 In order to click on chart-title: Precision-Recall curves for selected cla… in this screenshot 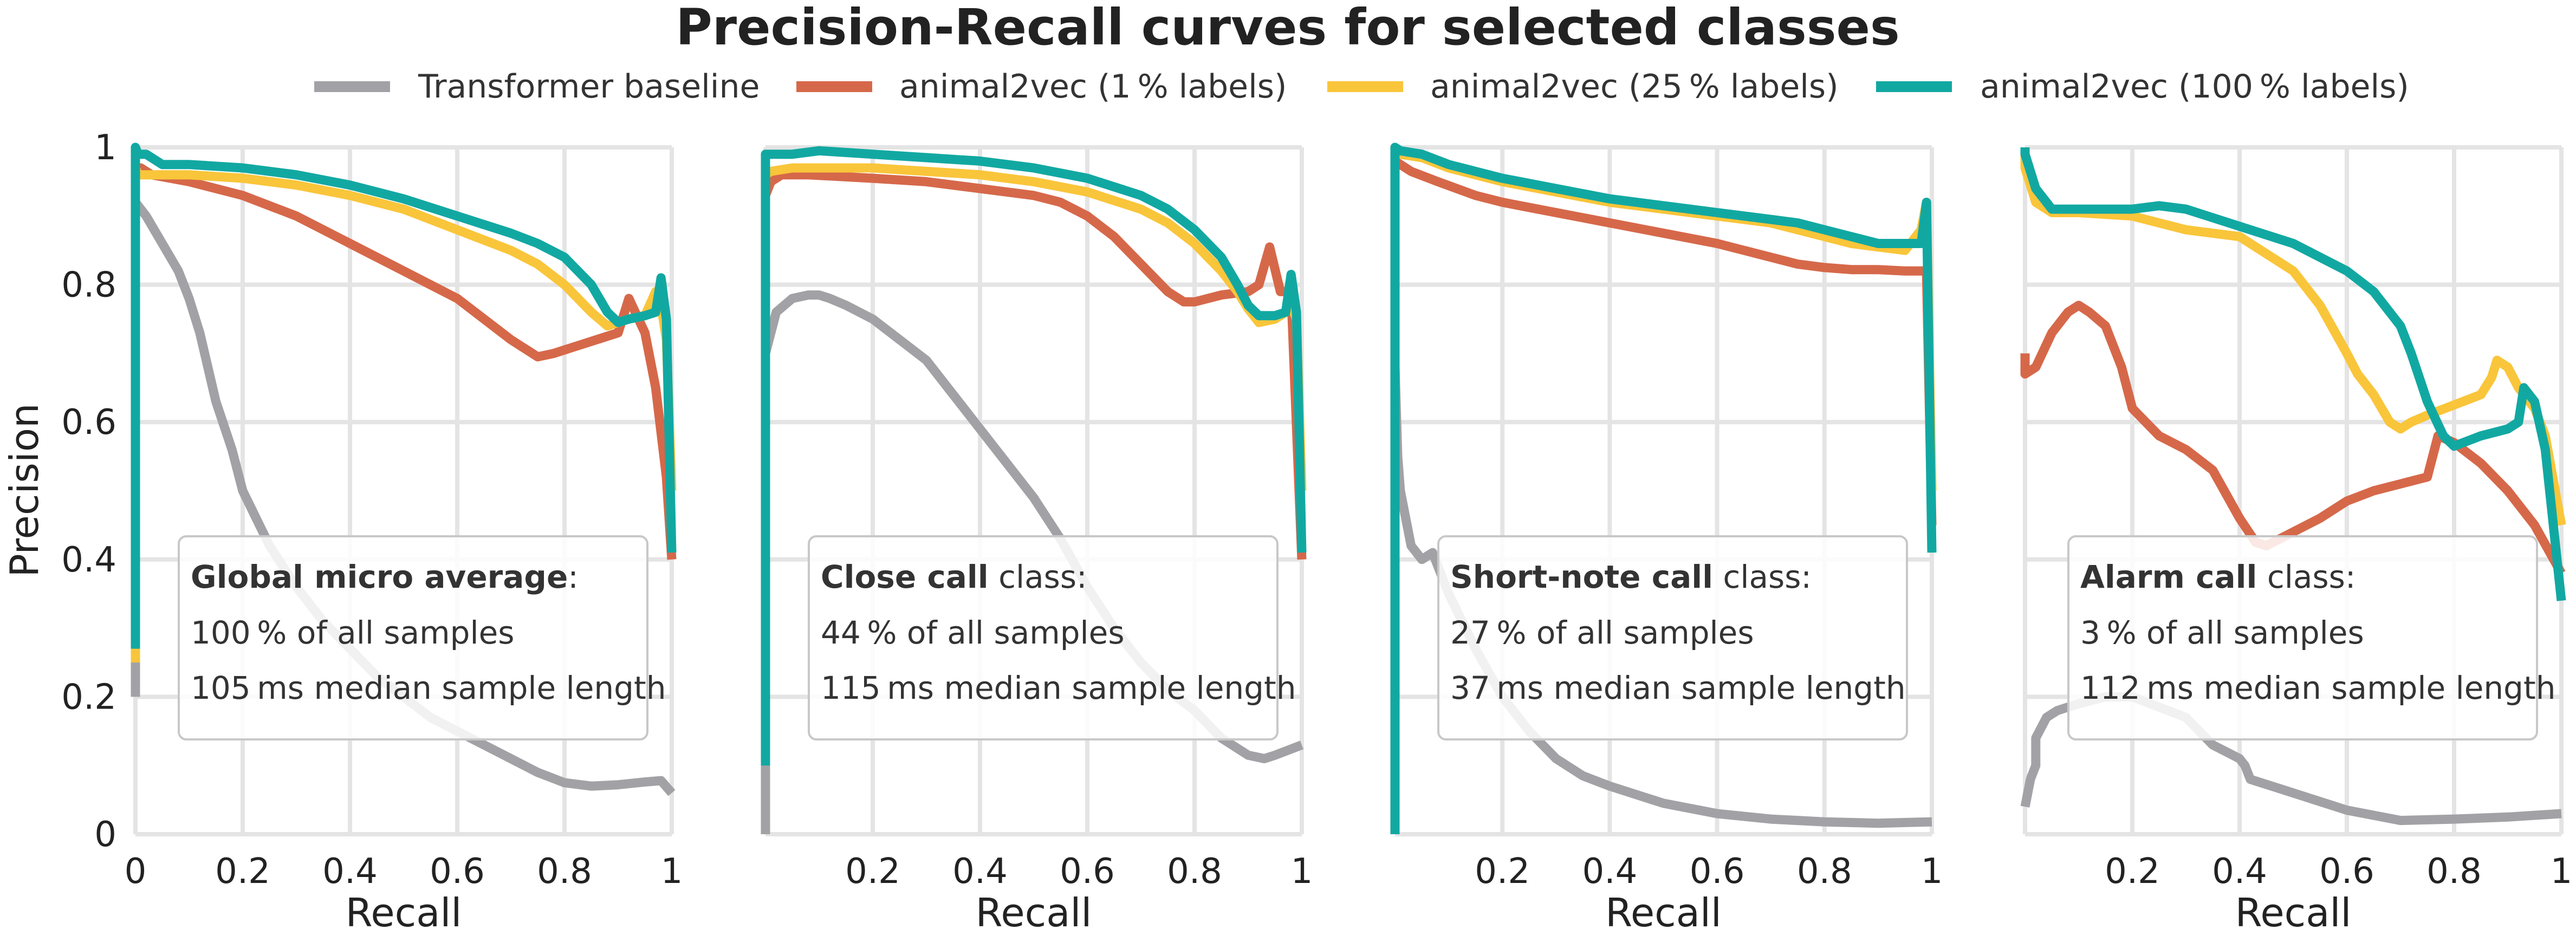, I will do `click(1287, 28)`.